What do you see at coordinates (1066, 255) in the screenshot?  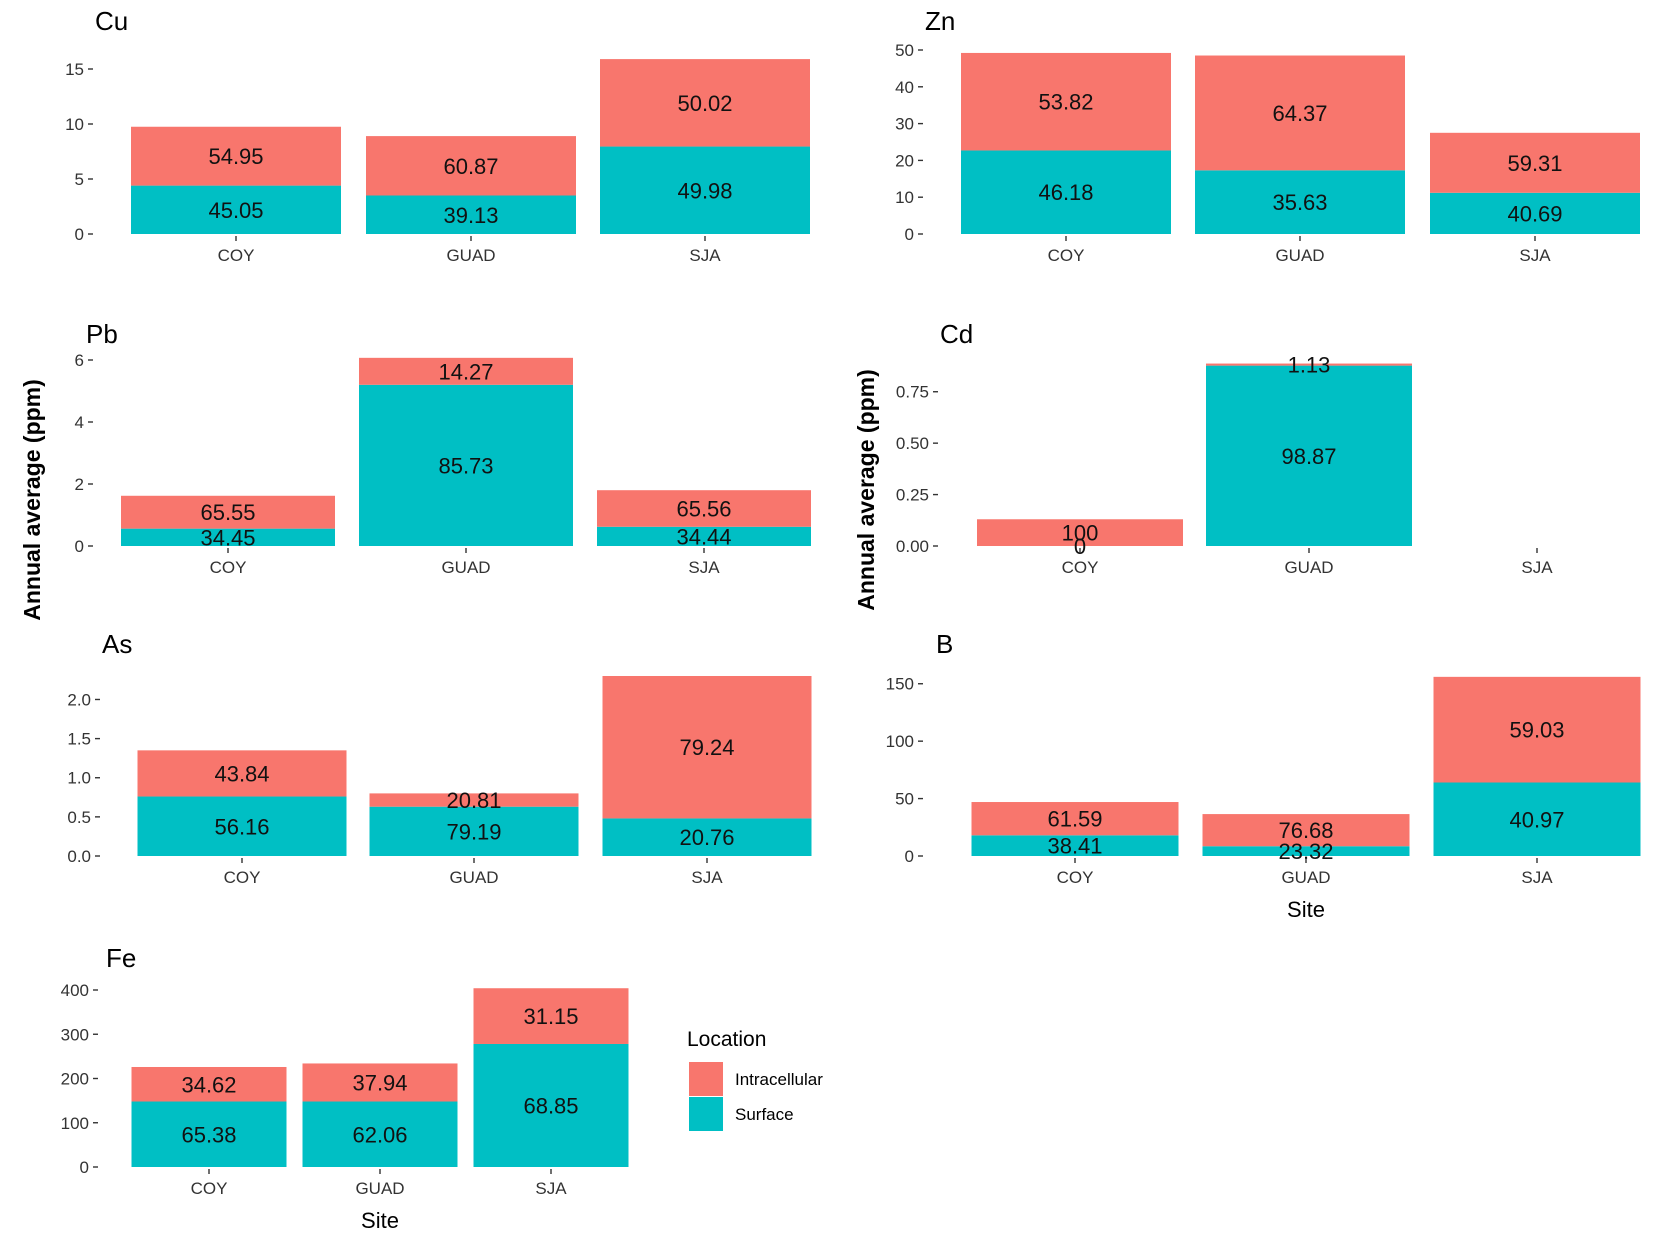 I see `panel-zn-xtick-label-coy: COY` at bounding box center [1066, 255].